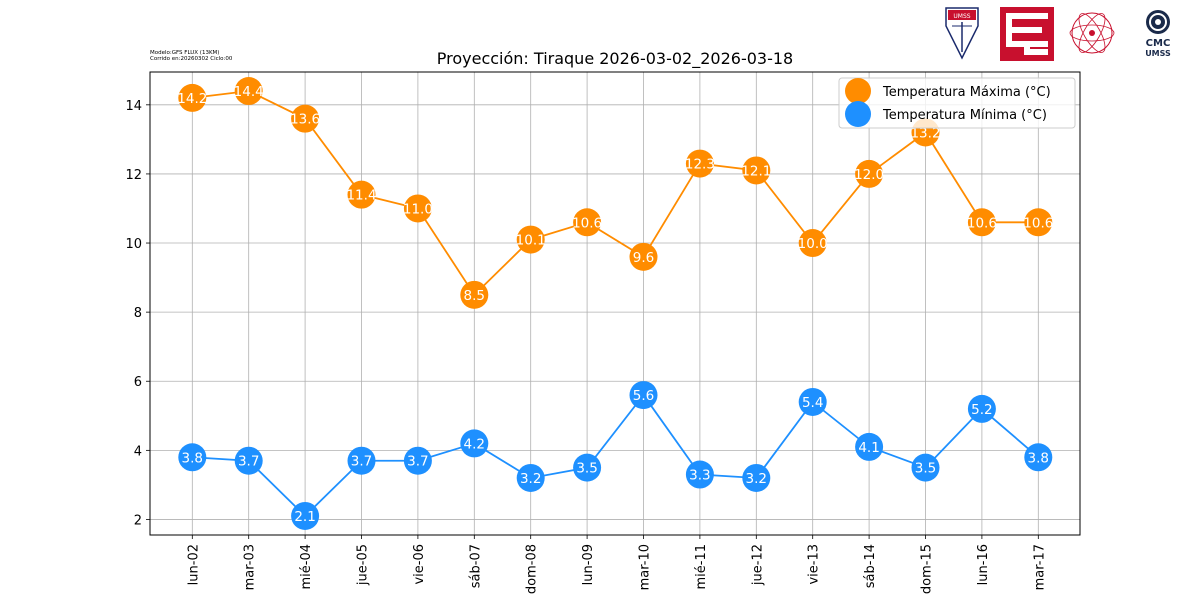  I want to click on legend-label: Temperatura Mínima (°C), so click(964, 115).